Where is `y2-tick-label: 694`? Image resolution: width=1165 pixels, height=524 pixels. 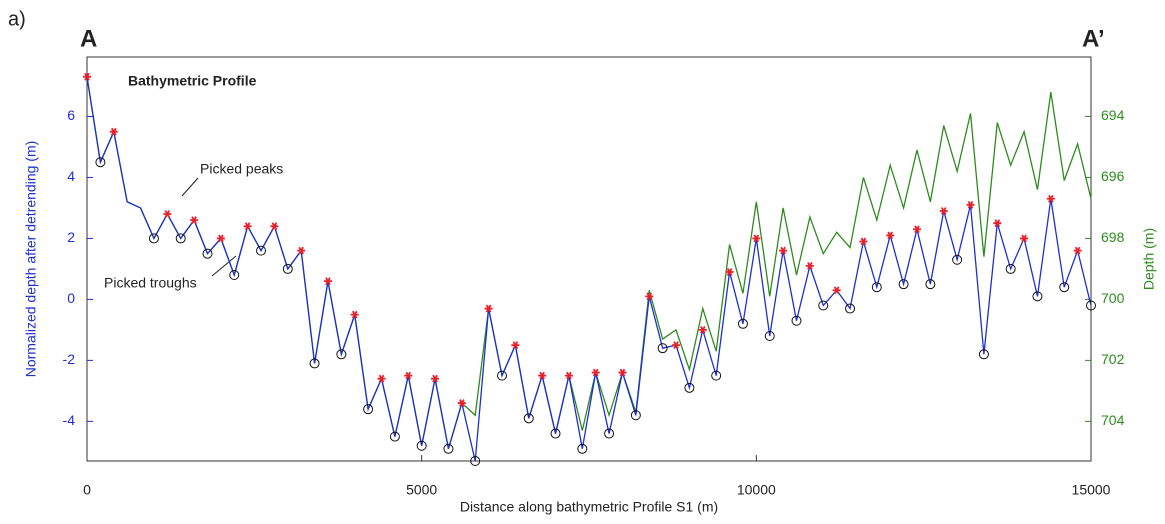 y2-tick-label: 694 is located at coordinates (1113, 115).